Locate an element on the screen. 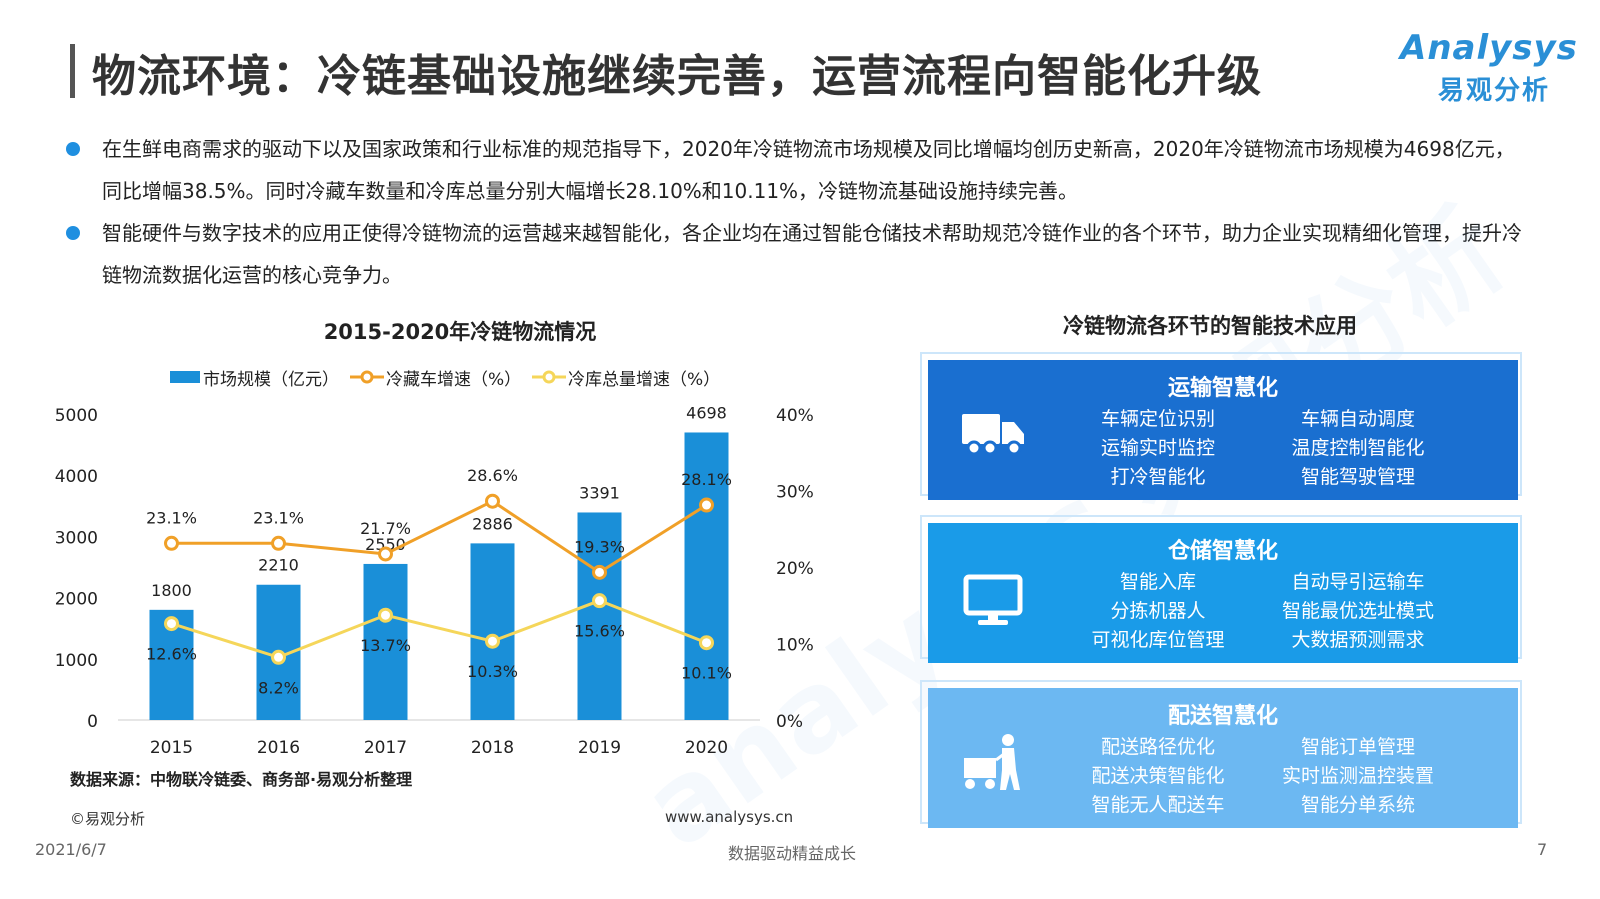 Image resolution: width=1600 pixels, height=899 pixels. legend-label: 冷库总量增速（%） is located at coordinates (644, 380).